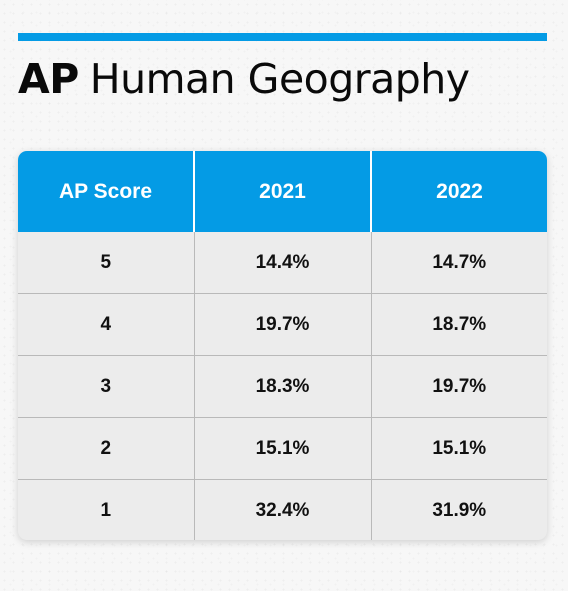 Image resolution: width=568 pixels, height=591 pixels. I want to click on header-2022: 2022, so click(458, 191).